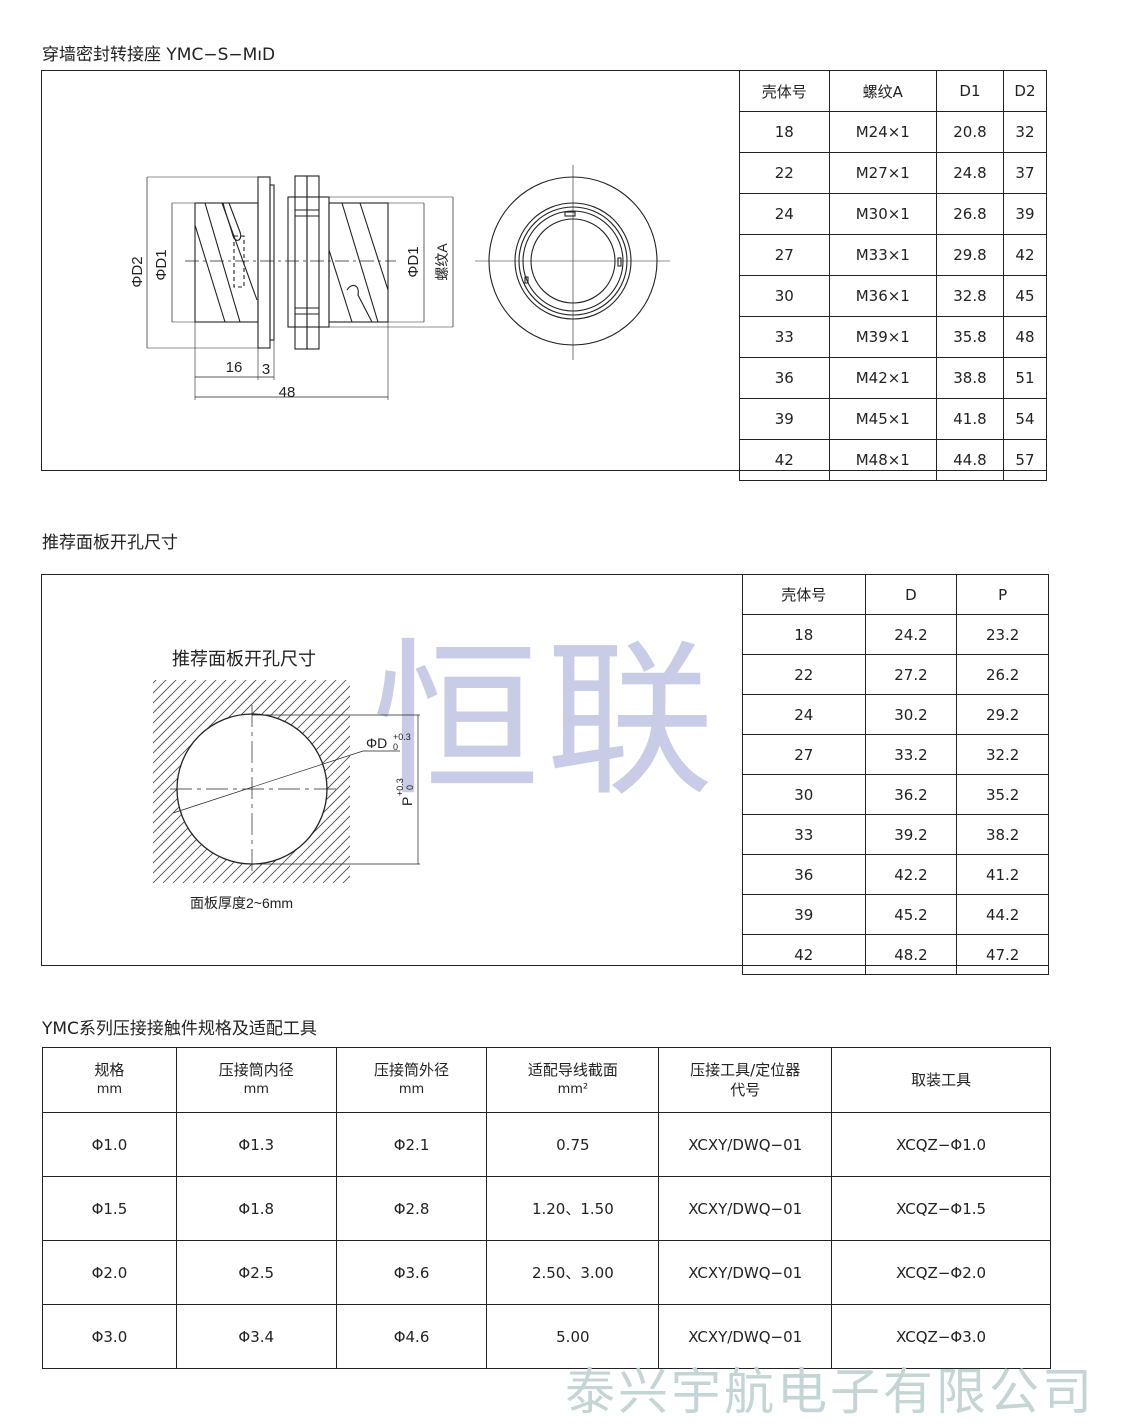 The height and width of the screenshot is (1424, 1121). What do you see at coordinates (1025, 173) in the screenshot?
I see `table-cell: 37` at bounding box center [1025, 173].